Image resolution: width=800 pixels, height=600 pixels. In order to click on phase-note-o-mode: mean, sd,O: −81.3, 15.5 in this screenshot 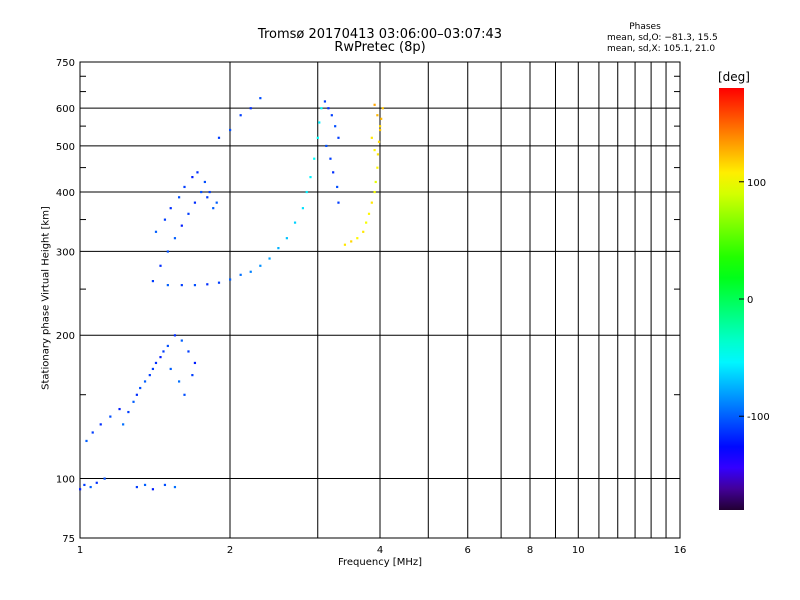, I will do `click(662, 38)`.